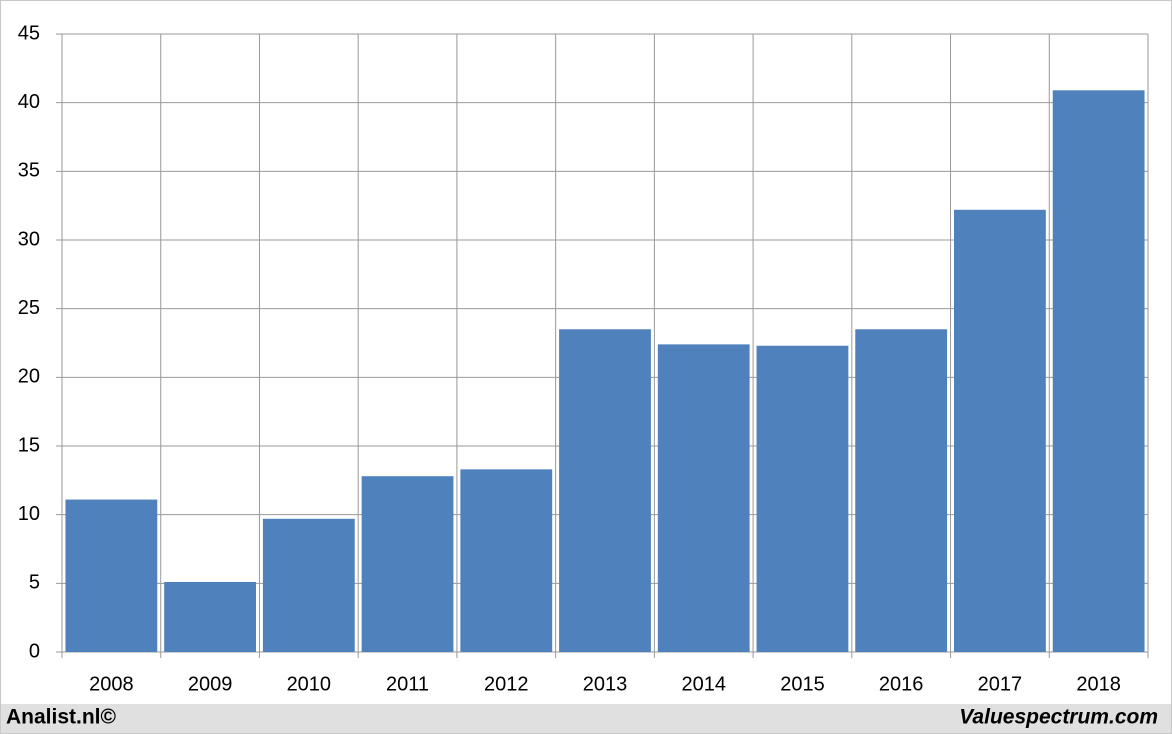 The height and width of the screenshot is (734, 1172). I want to click on x-tick-label: 2012, so click(506, 684).